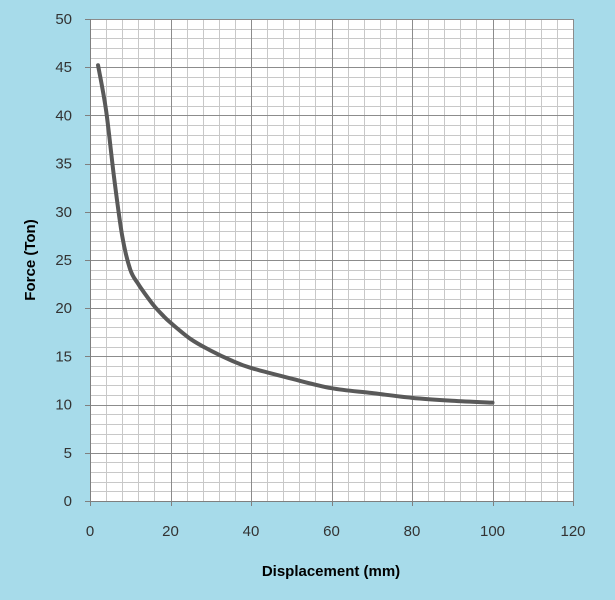  Describe the element at coordinates (63, 164) in the screenshot. I see `y-tick-label: 35` at that location.